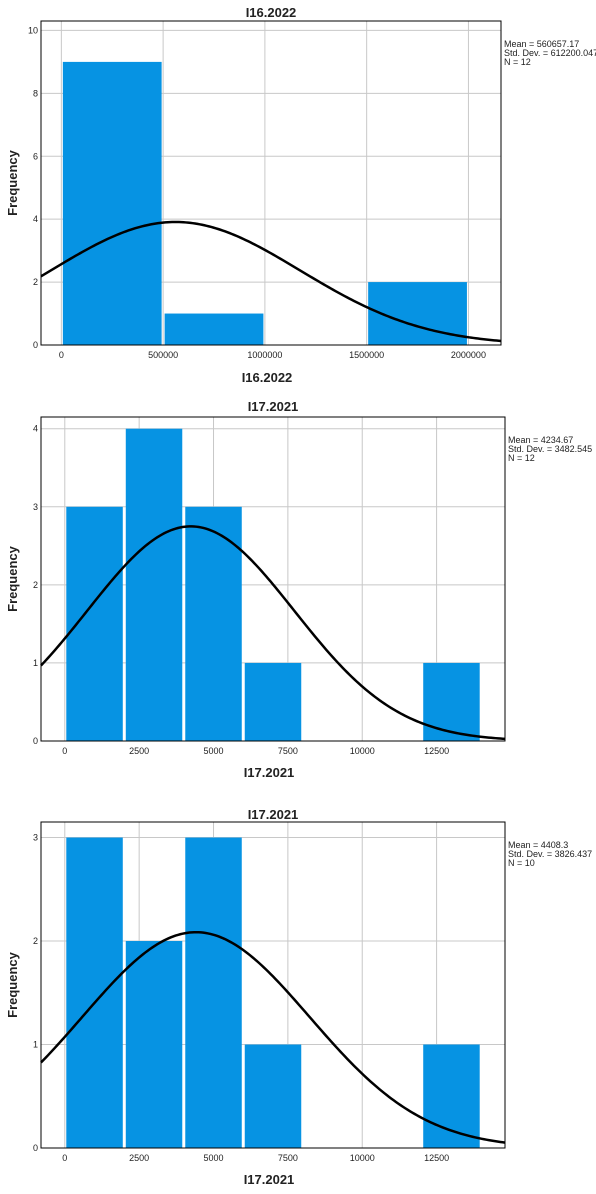 The width and height of the screenshot is (596, 1194). I want to click on chart-title: I16.2022, so click(271, 12).